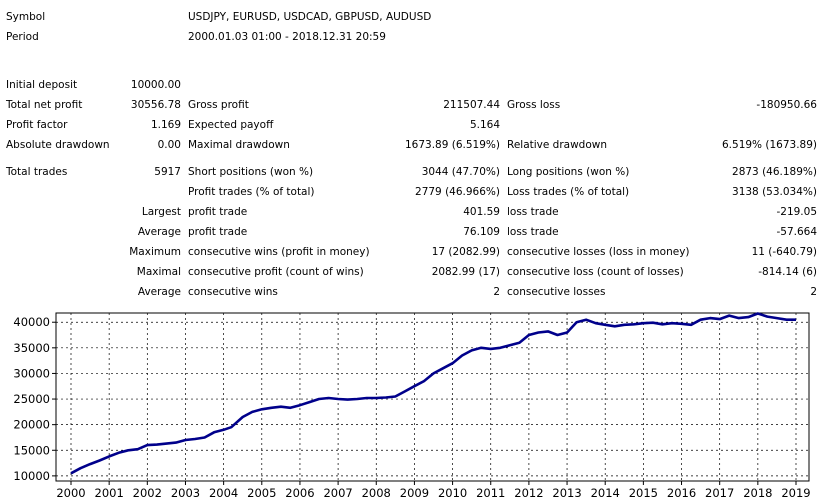 The height and width of the screenshot is (500, 829). Describe the element at coordinates (490, 493) in the screenshot. I see `x-tick-label: 2011` at that location.